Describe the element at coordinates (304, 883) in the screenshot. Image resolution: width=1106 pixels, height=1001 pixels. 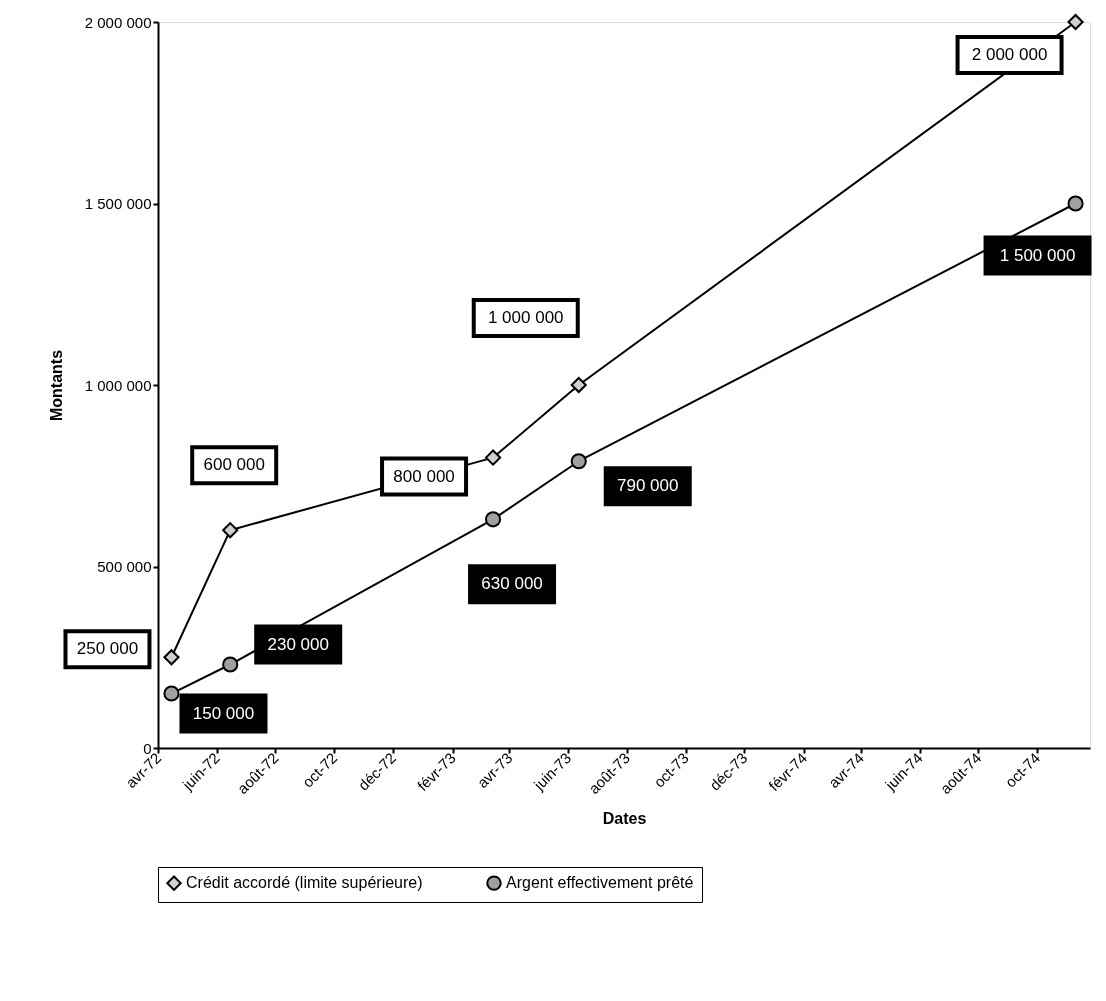
I see `legend-label: Crédit accordé (limite supérieure)` at that location.